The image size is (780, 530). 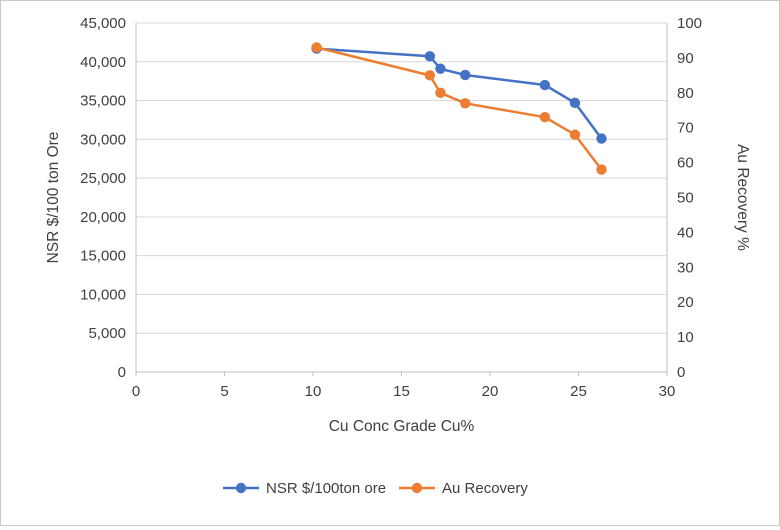 I want to click on x-tick-label: 25, so click(x=578, y=391).